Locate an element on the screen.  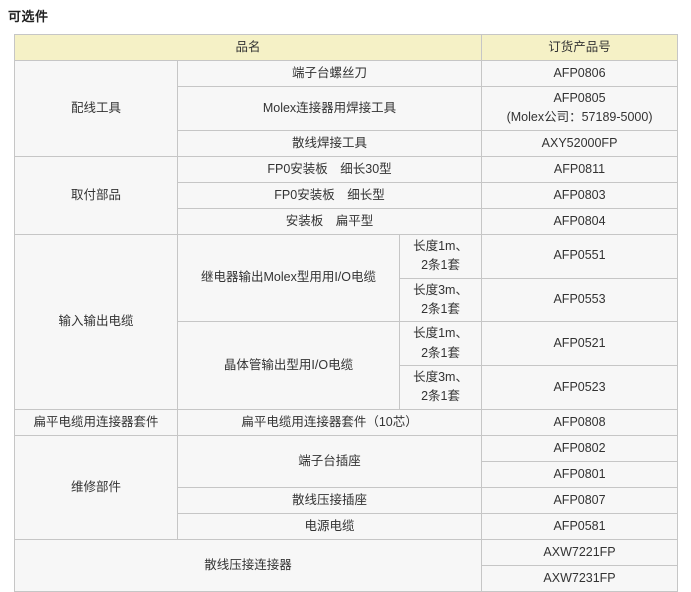
order-number-cell: AFP0803 is located at coordinates (580, 195).